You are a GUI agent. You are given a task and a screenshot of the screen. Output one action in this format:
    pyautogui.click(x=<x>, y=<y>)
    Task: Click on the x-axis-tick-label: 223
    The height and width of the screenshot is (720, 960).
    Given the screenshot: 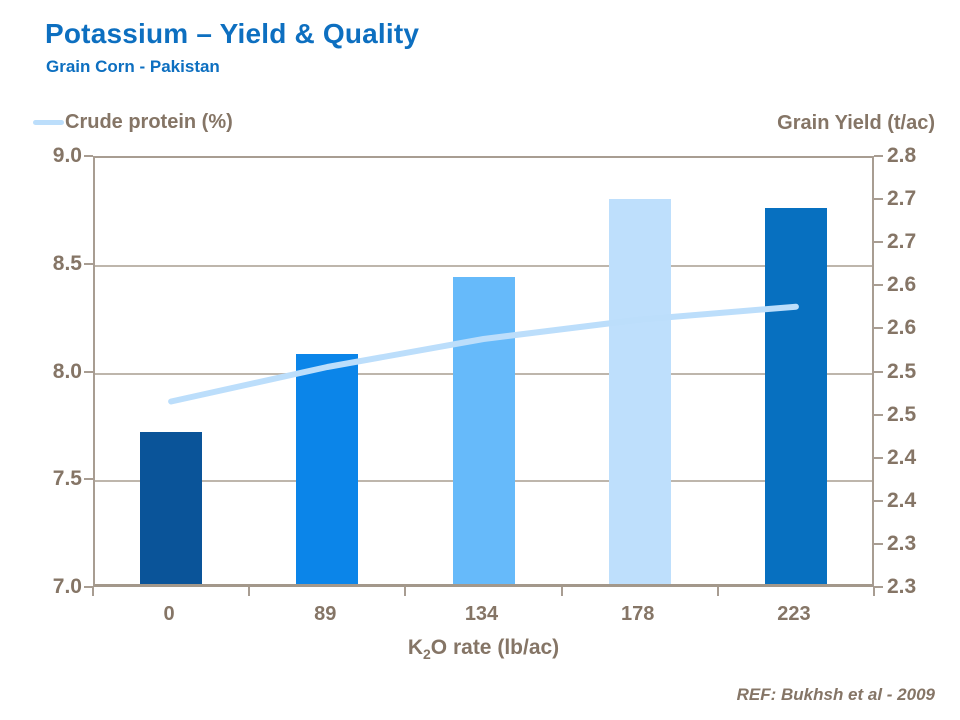 What is the action you would take?
    pyautogui.click(x=794, y=614)
    